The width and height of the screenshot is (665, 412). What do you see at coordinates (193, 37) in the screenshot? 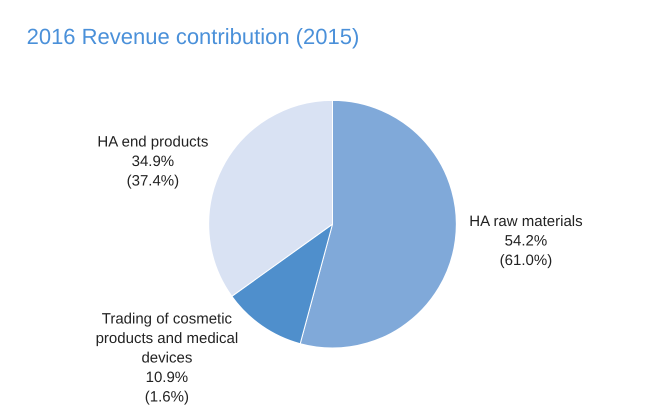
I see `chart-title: 2016 Revenue contribution (2015)` at bounding box center [193, 37].